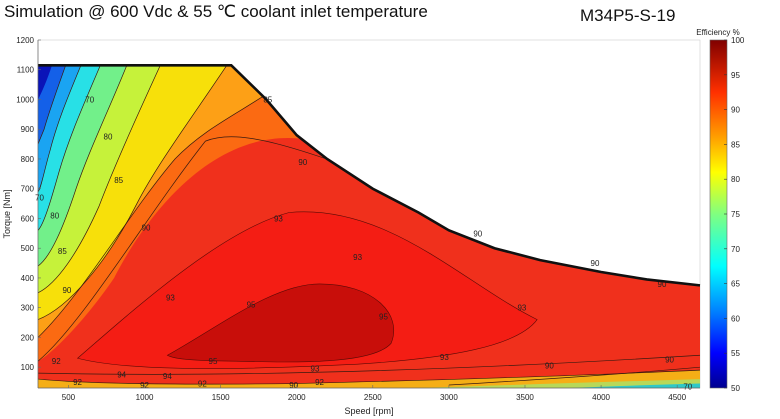  I want to click on x-axis-label: Speed [rpm], so click(368, 411).